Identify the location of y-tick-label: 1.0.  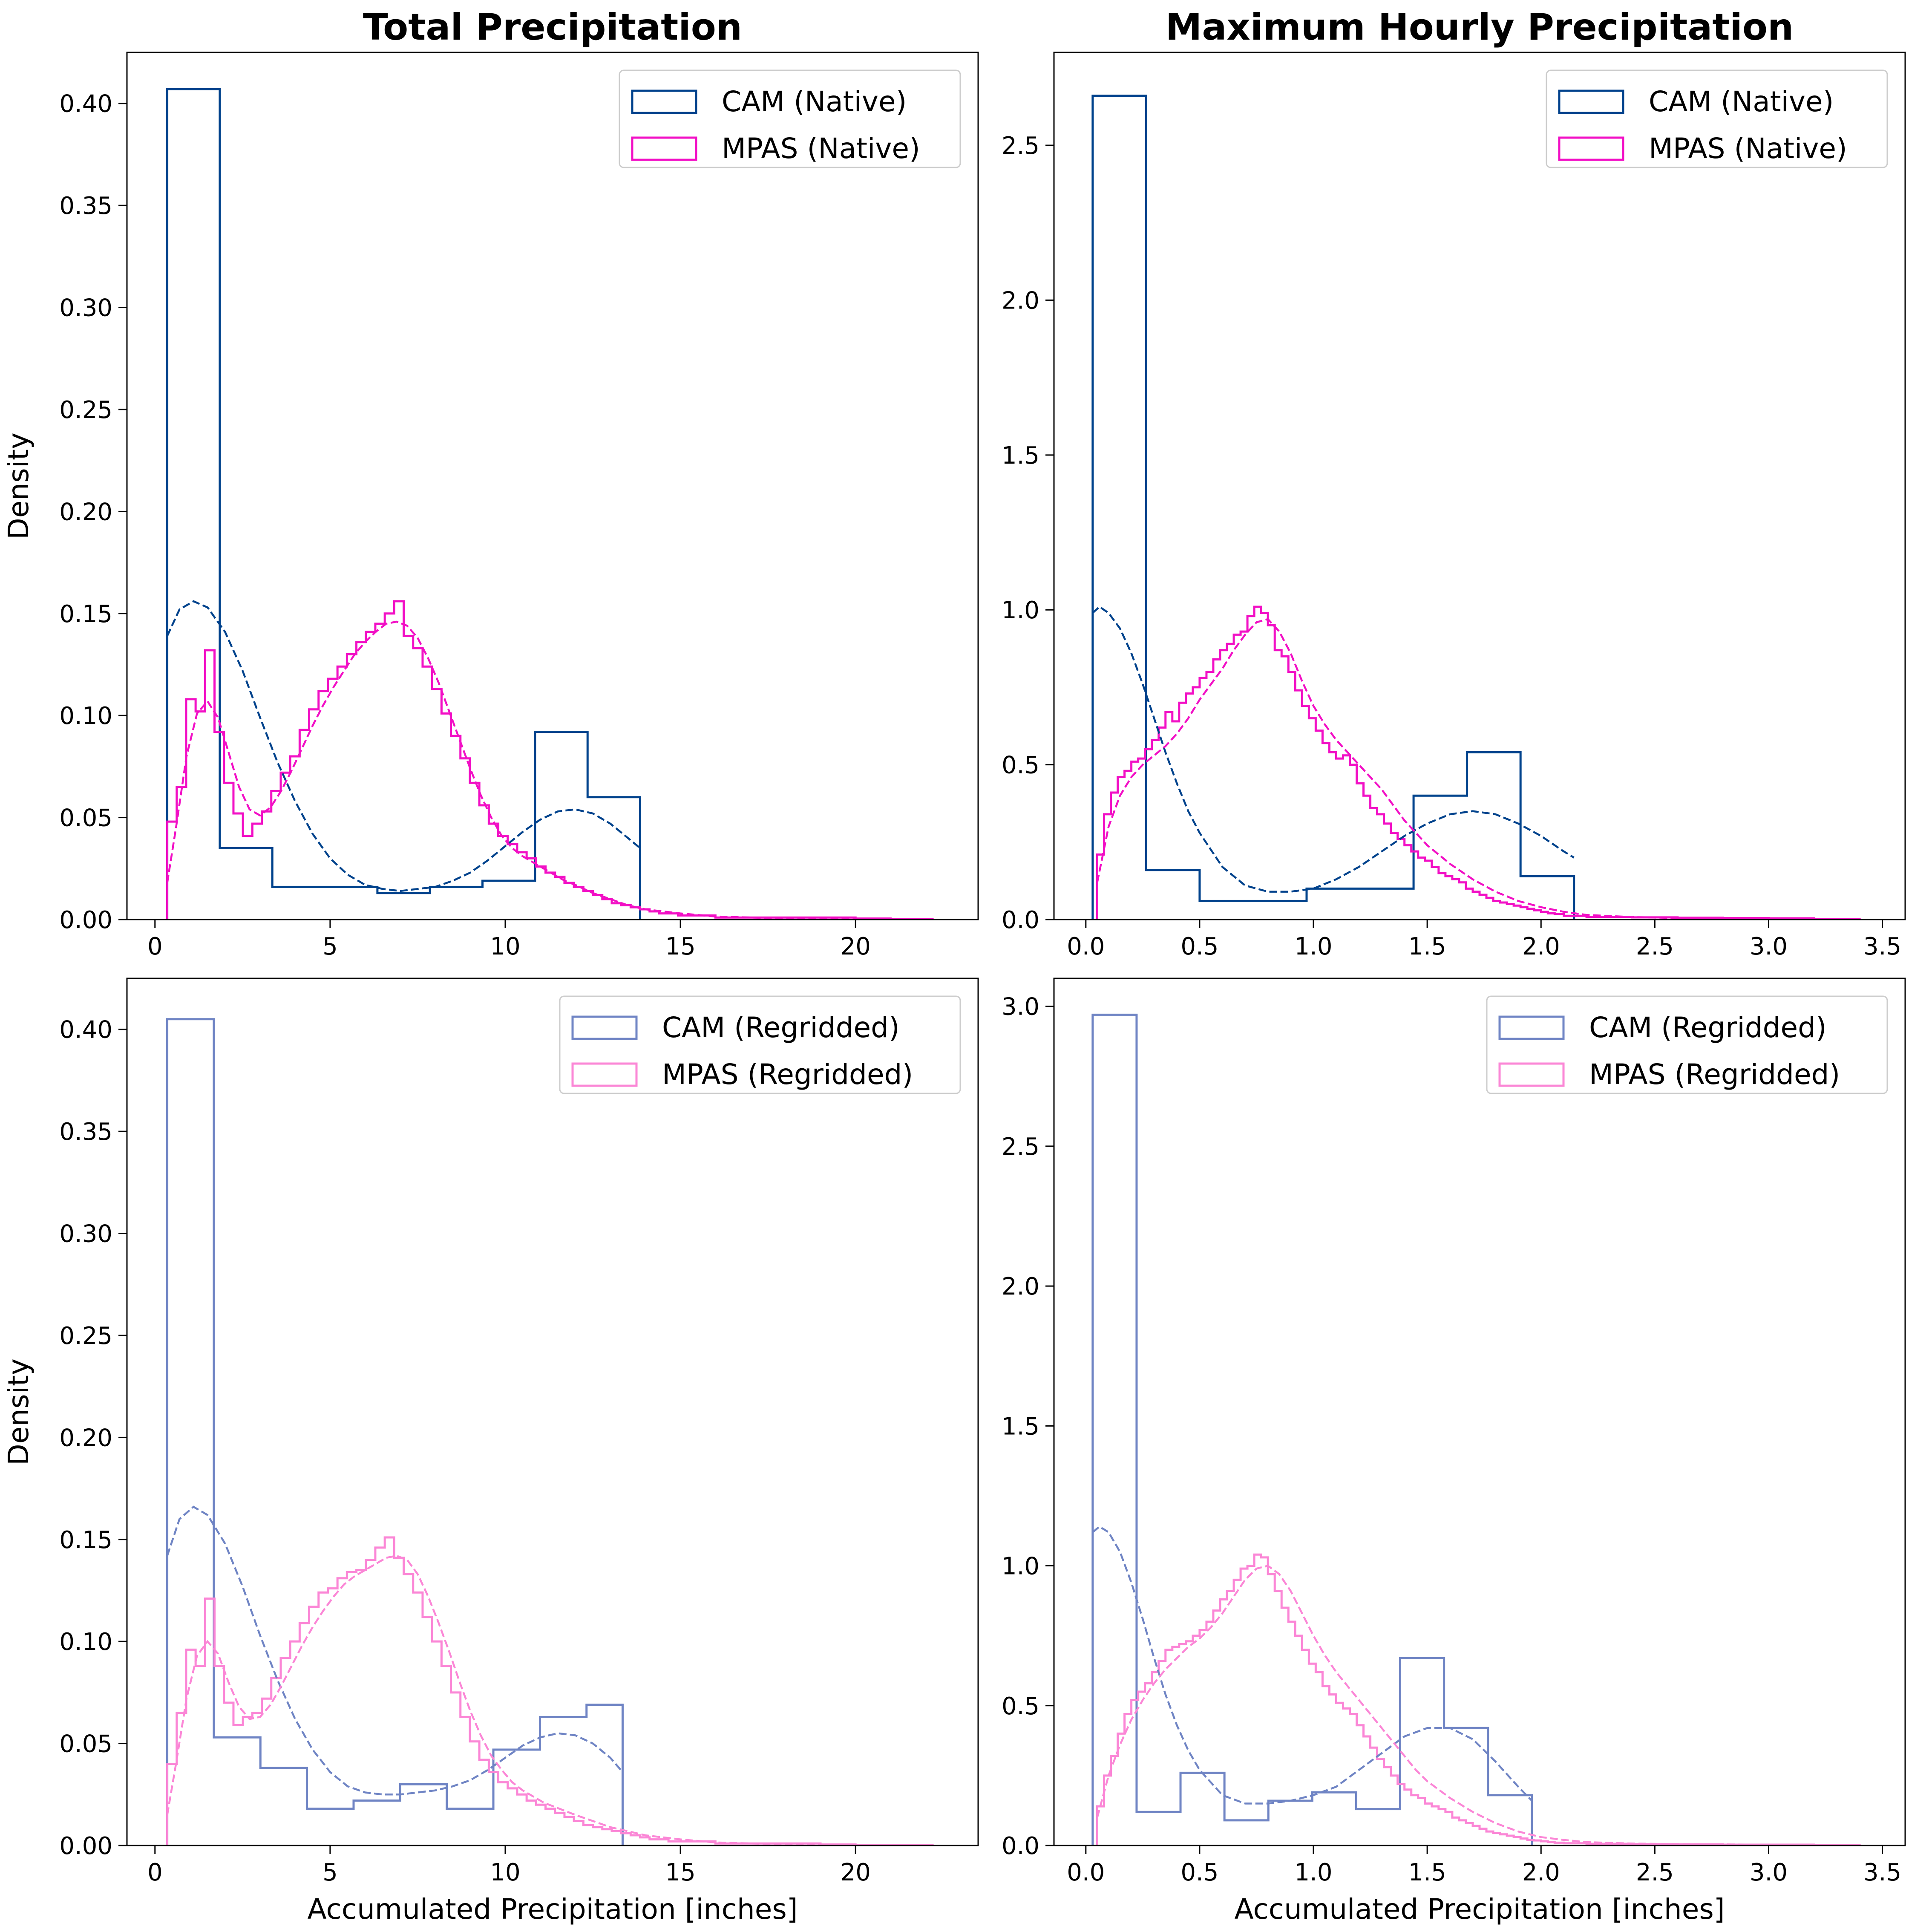
(1020, 611).